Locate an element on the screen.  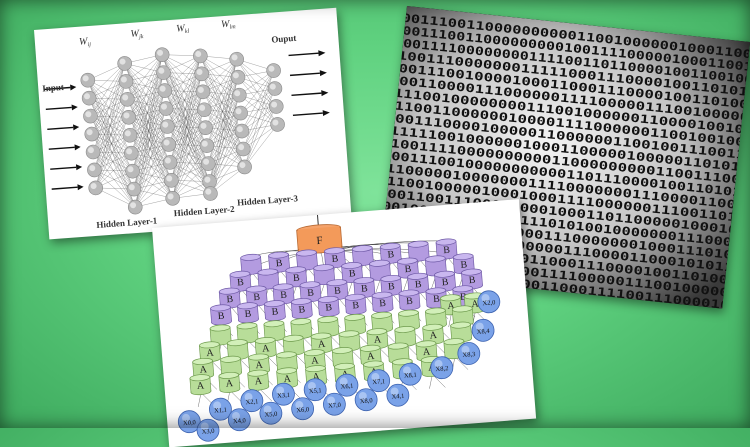
hidden-layer-3-label: Hidden Layer-3 is located at coordinates (268, 200).